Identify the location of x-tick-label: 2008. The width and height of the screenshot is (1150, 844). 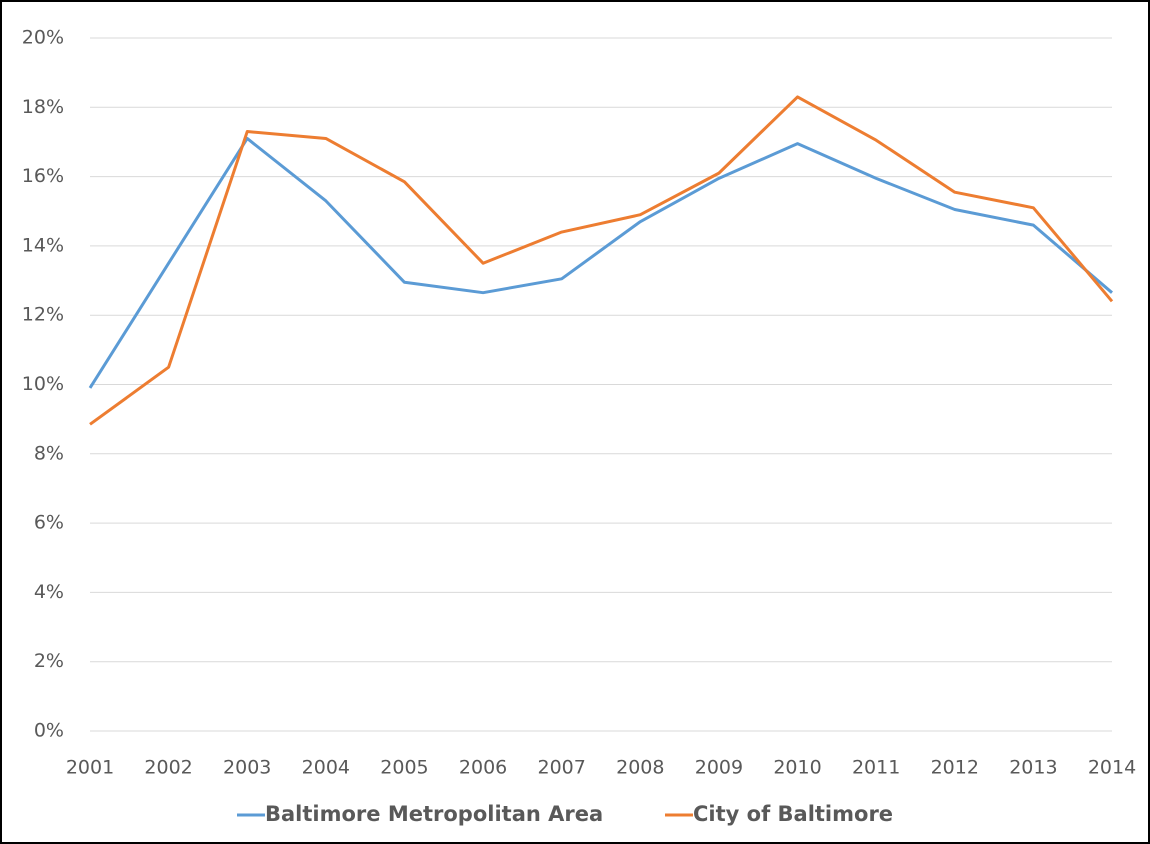
(640, 768).